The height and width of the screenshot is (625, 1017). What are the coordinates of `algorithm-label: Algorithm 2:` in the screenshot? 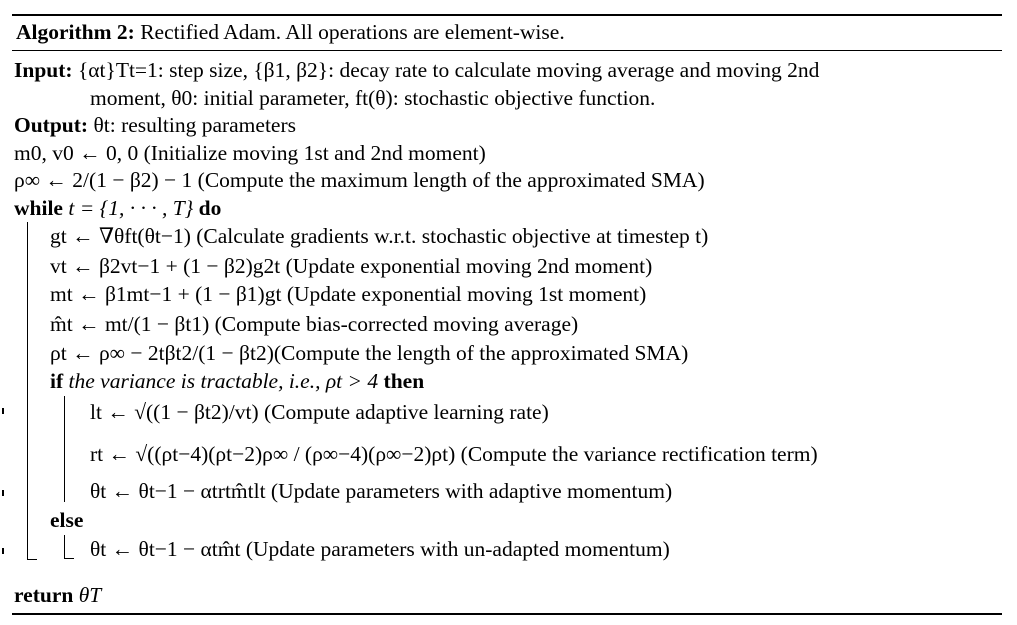 It's located at (75, 32).